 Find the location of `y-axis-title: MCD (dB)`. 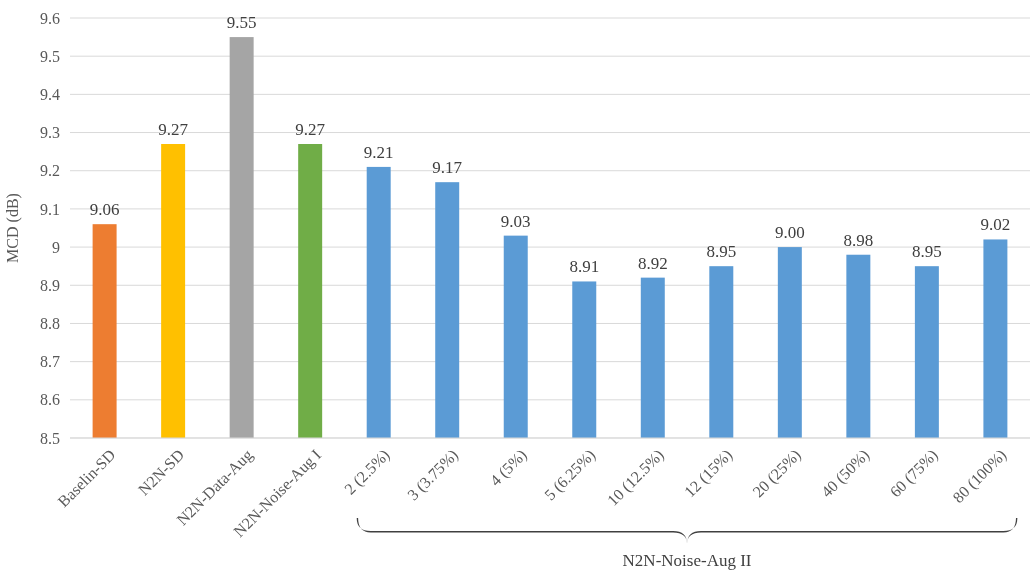

y-axis-title: MCD (dB) is located at coordinates (13, 228).